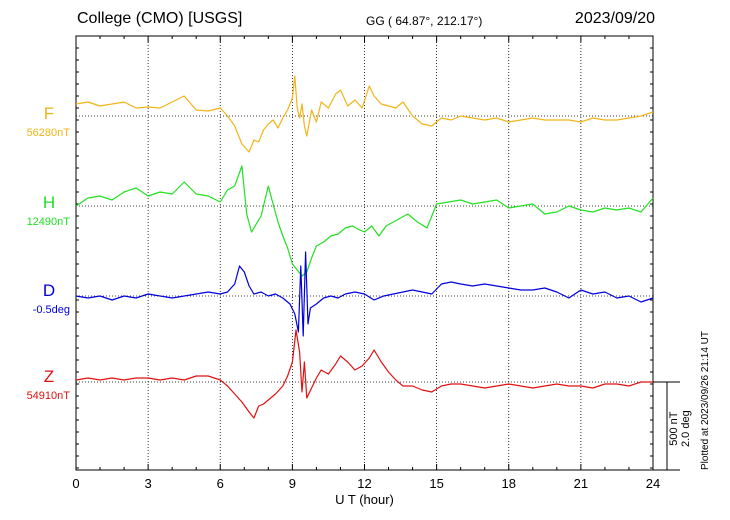  I want to click on baseline-label-h: 12490nT, so click(48, 222).